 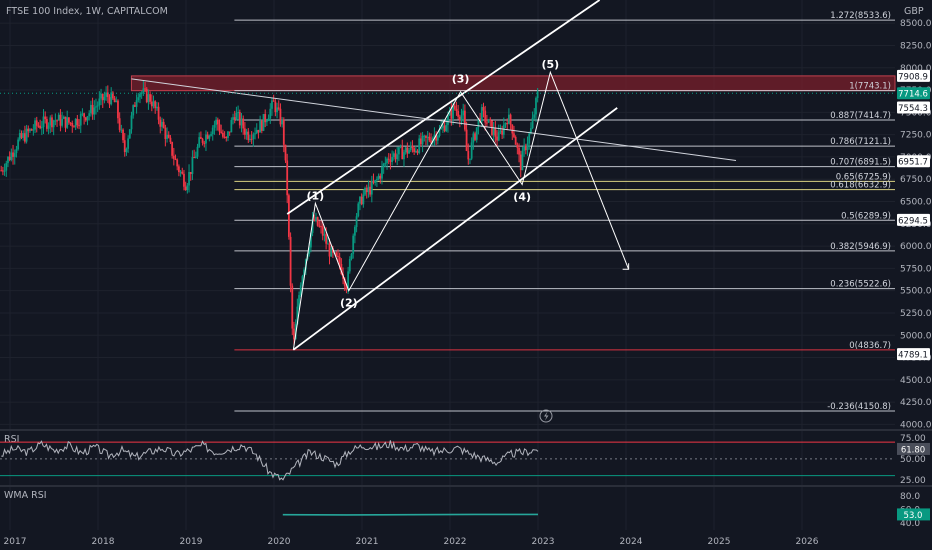 I want to click on fib-level-label: 0.65(6725.9), so click(x=863, y=177).